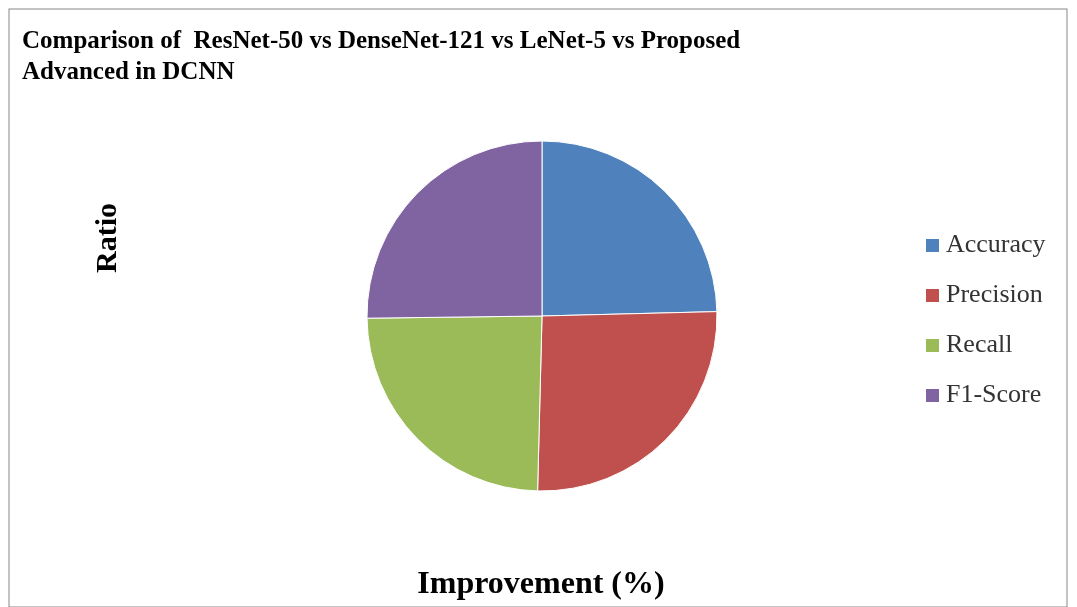 The image size is (1077, 607). I want to click on legend-label: Recall, so click(979, 343).